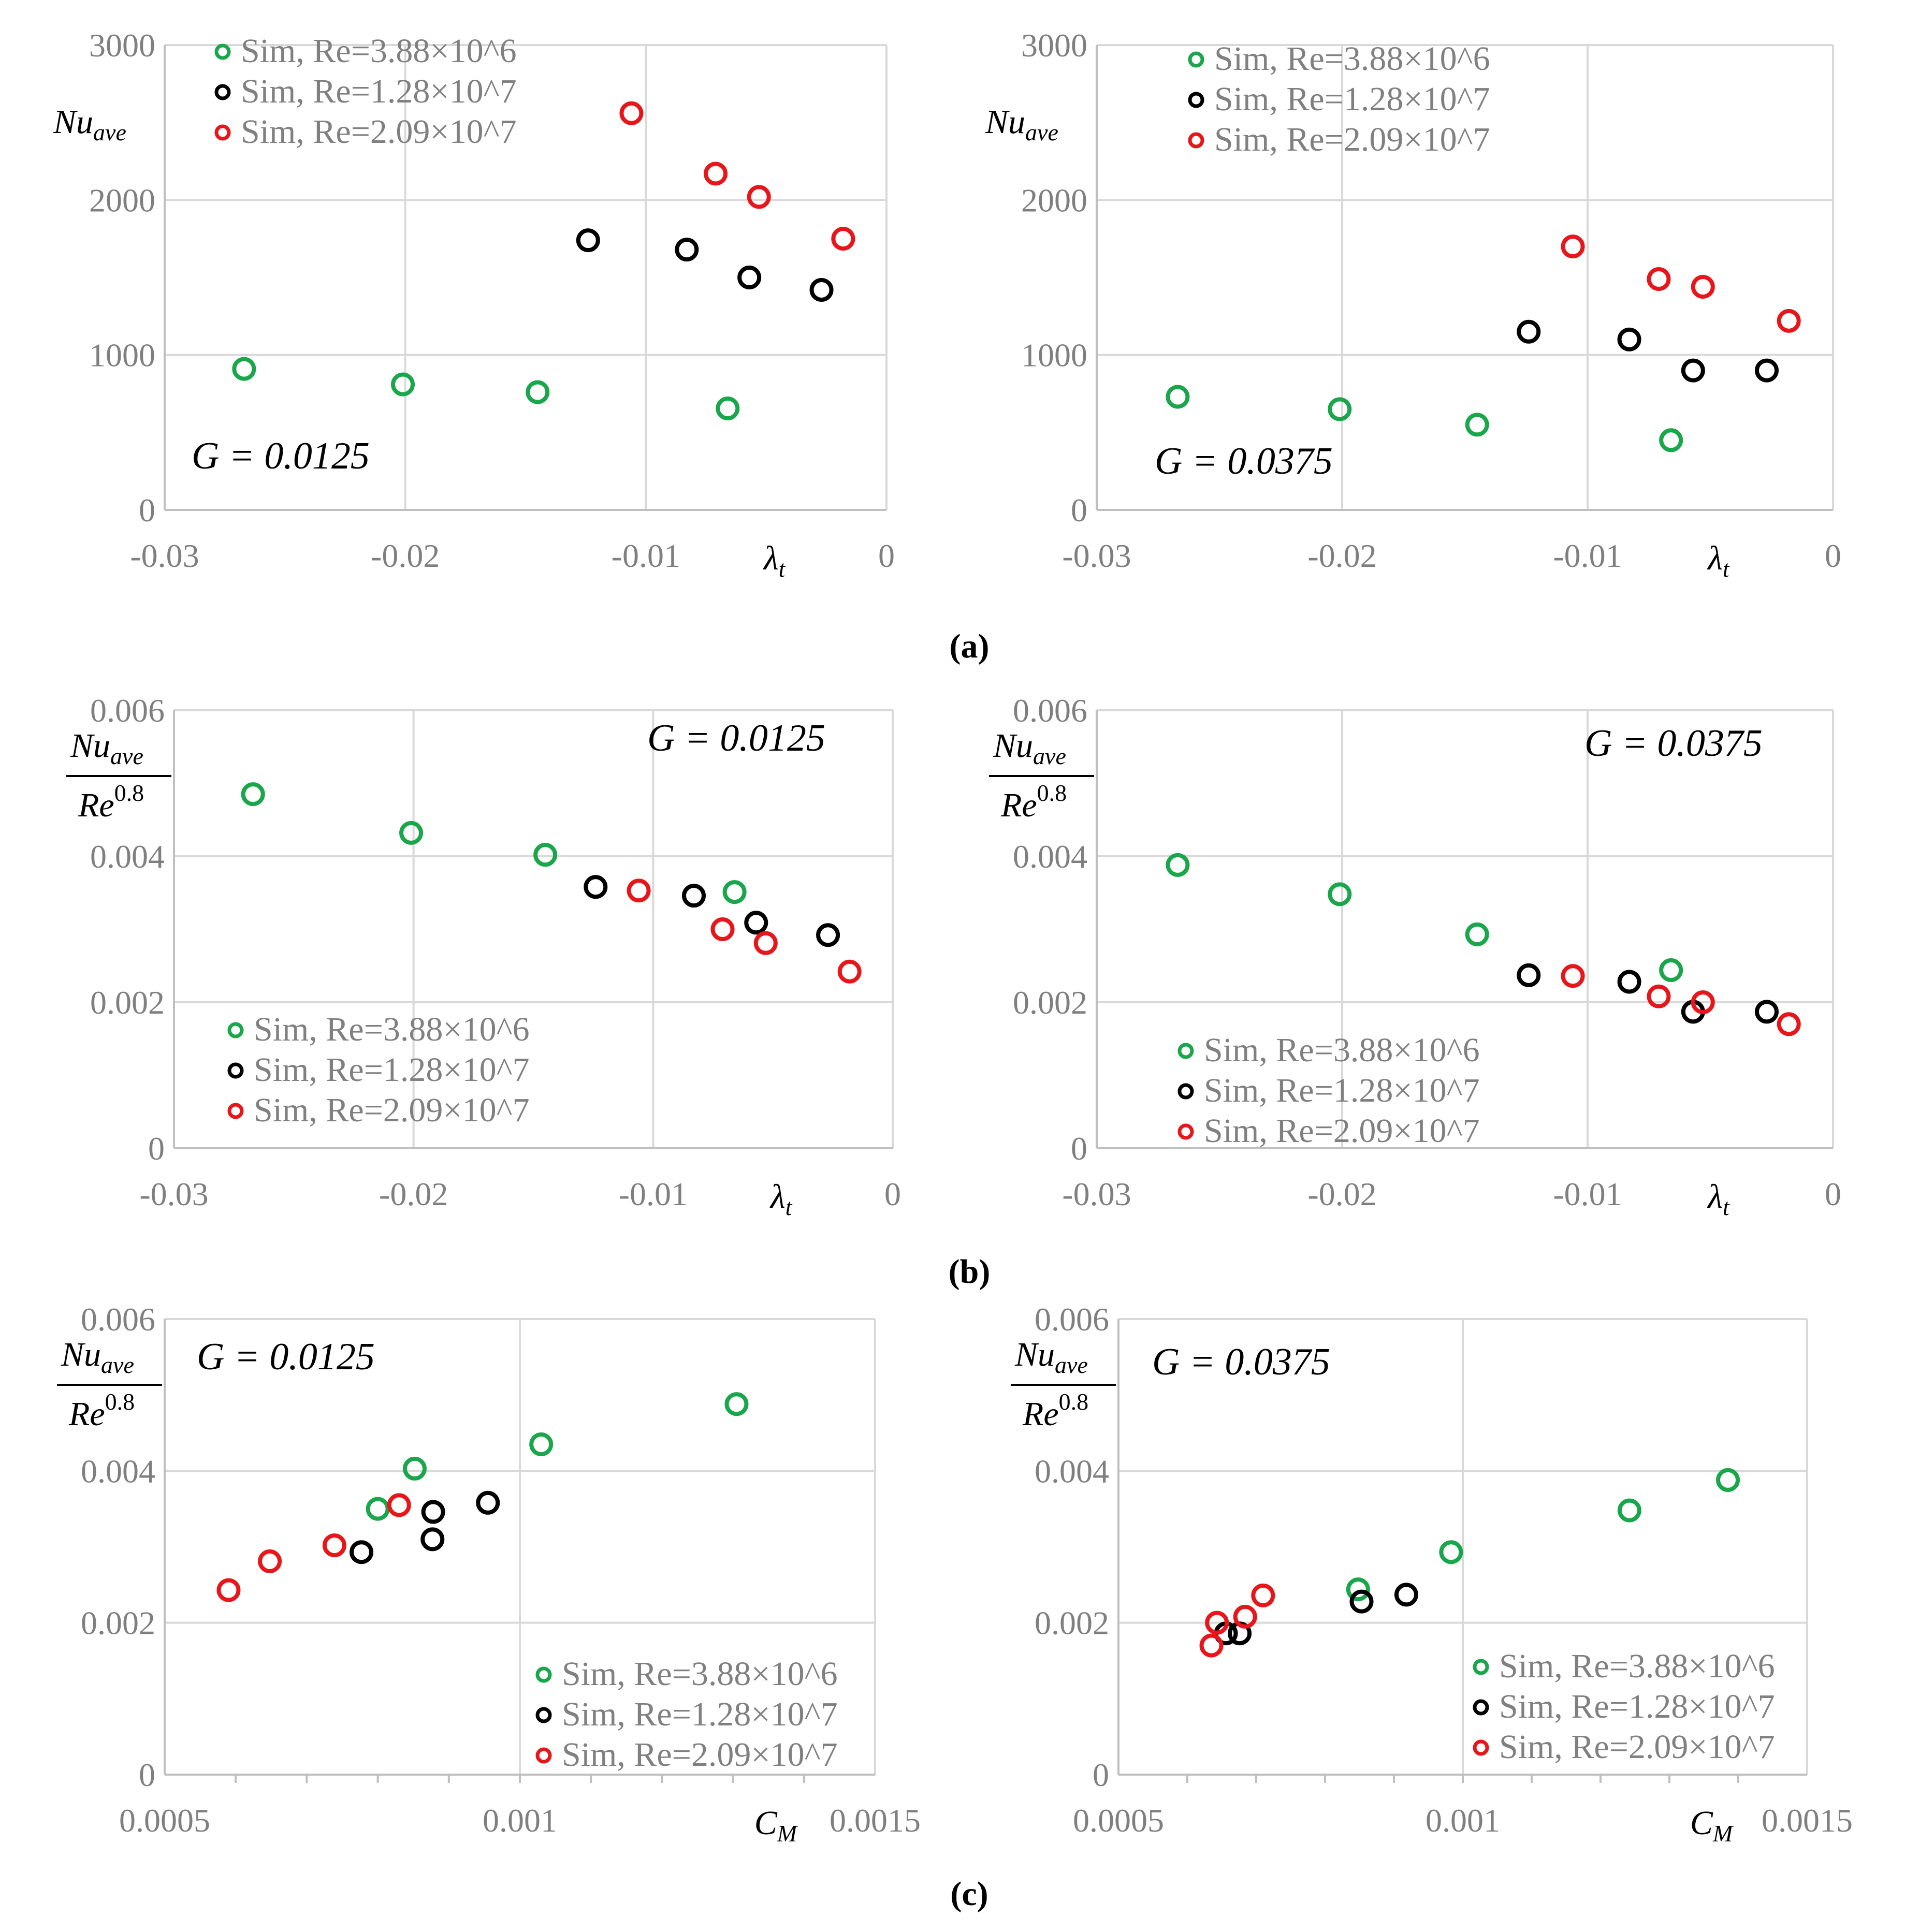 This screenshot has width=1905, height=1932. I want to click on y-tick-label: 0.004, so click(128, 856).